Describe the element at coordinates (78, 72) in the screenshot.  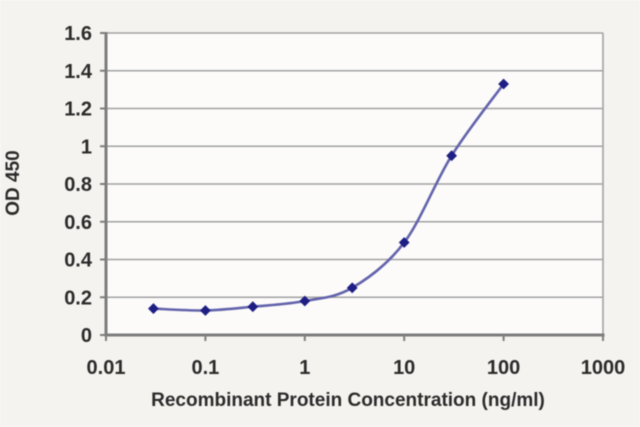
I see `y-tick-label: 1.4` at that location.